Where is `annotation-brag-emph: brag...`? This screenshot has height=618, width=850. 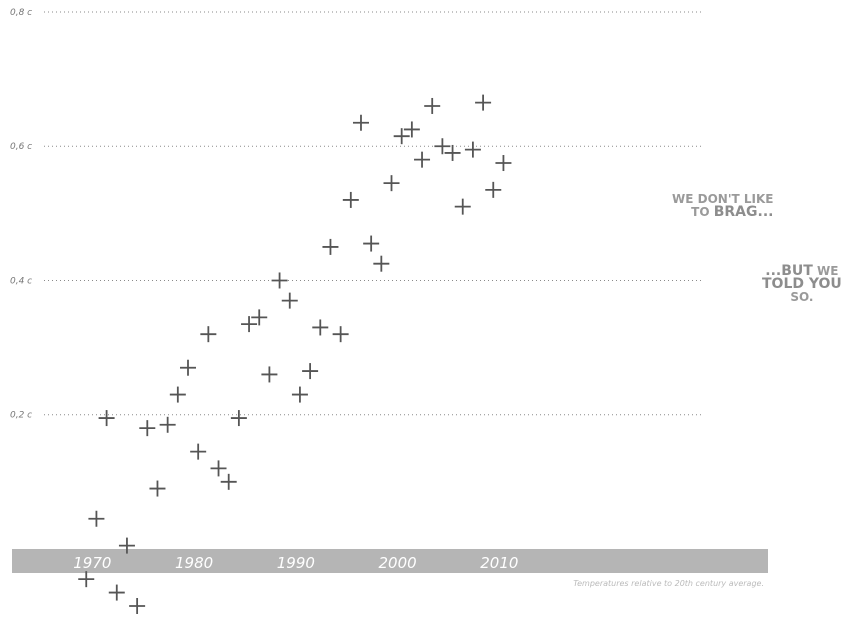
annotation-brag-emph: brag... is located at coordinates (743, 212).